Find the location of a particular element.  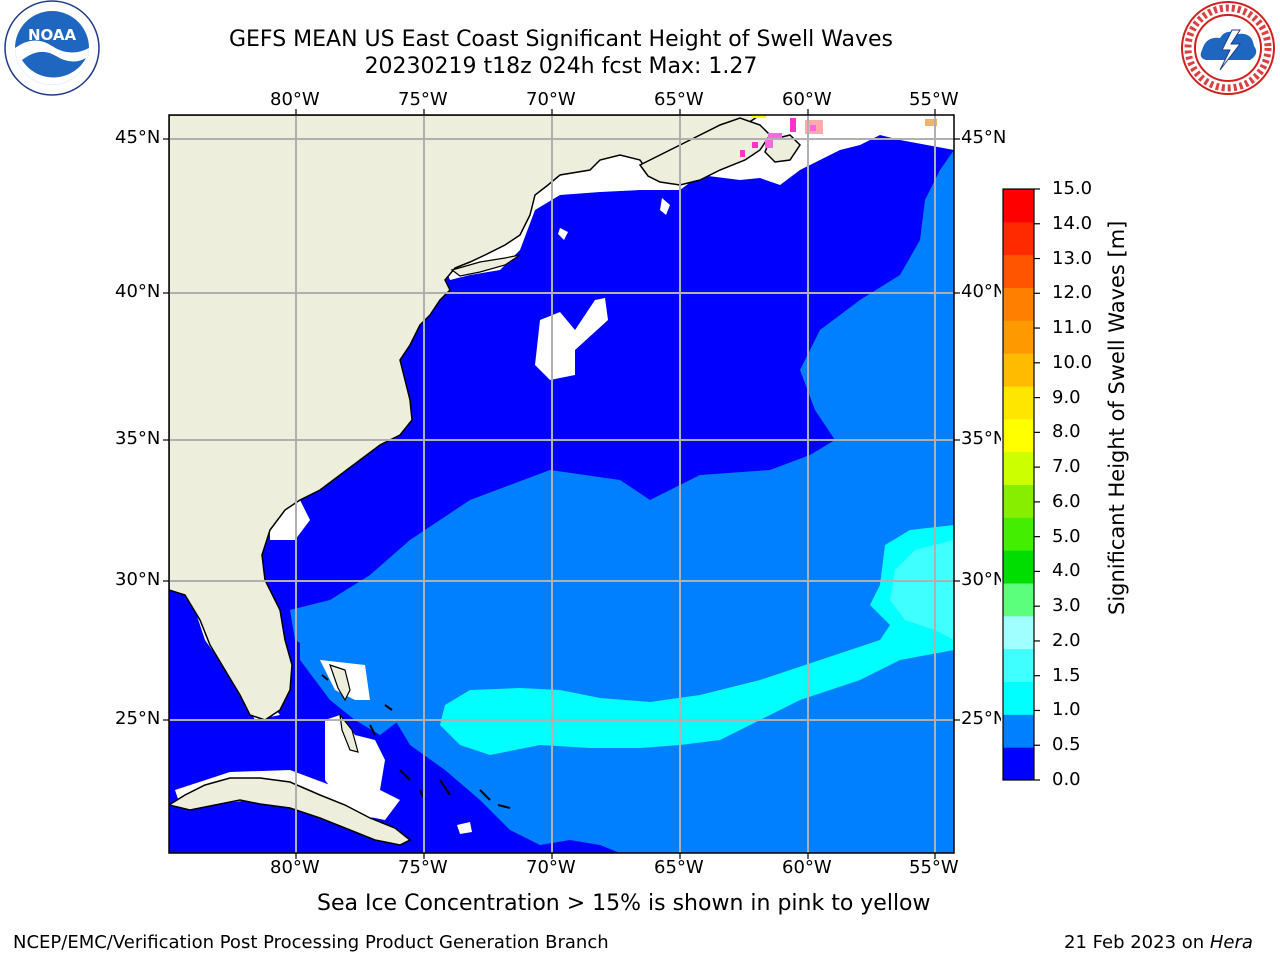

lon-label-top: 55°W is located at coordinates (934, 99).